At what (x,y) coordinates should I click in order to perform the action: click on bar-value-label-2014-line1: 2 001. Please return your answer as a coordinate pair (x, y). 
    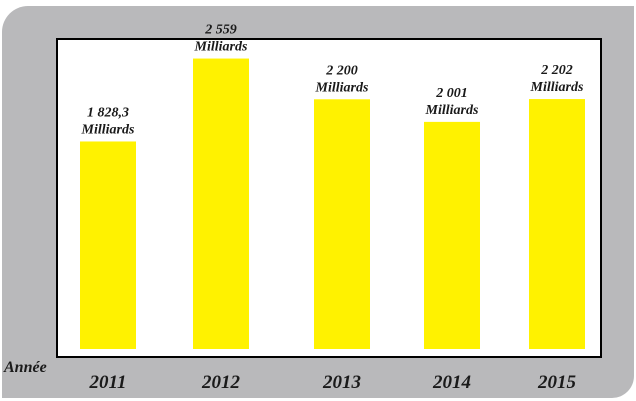
    Looking at the image, I should click on (451, 93).